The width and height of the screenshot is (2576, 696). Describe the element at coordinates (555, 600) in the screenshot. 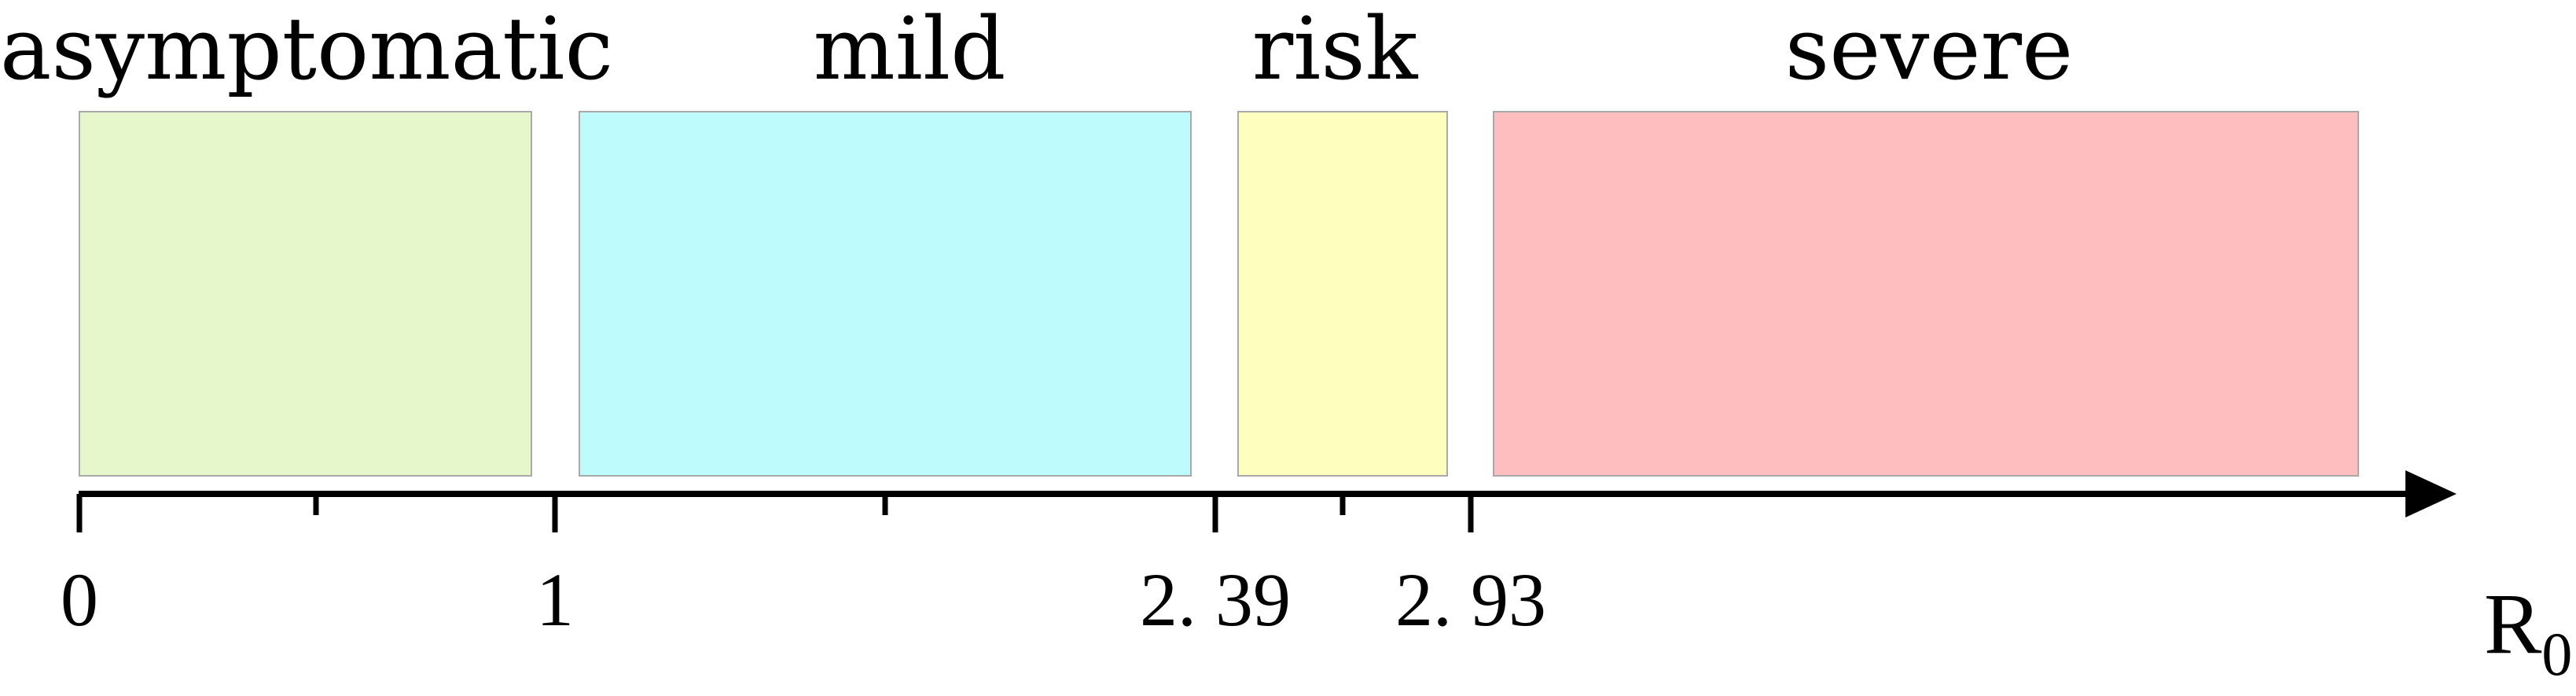

I see `tick-label-1: 1` at that location.